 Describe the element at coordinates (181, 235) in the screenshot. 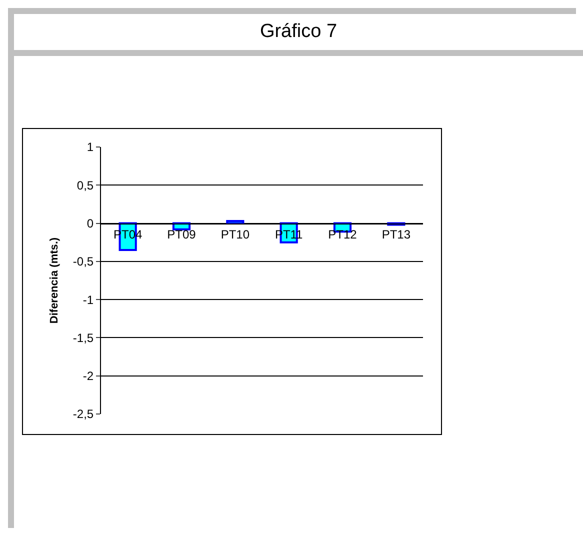

I see `x-tick-label: PT09` at that location.